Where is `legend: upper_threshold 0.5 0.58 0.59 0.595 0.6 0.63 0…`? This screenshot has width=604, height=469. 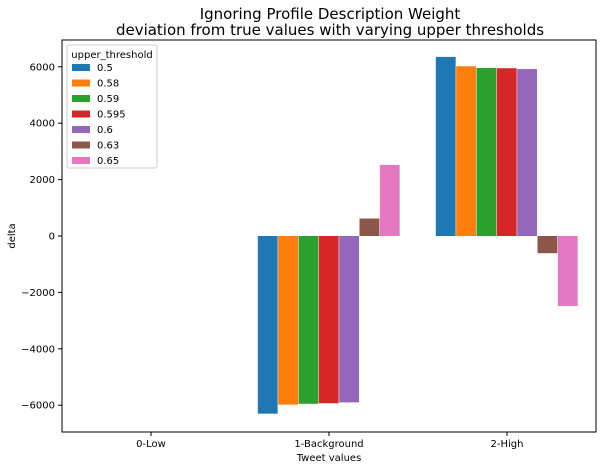
legend: upper_threshold 0.5 0.58 0.59 0.595 0.6 0.63 0… is located at coordinates (112, 106).